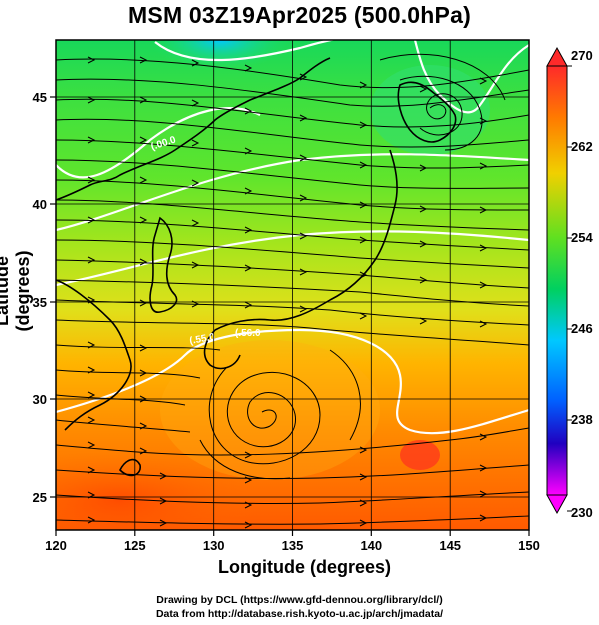 This screenshot has width=599, height=625. What do you see at coordinates (582, 284) in the screenshot?
I see `colorbar-tick-labels: 270 262 254 246 238 230` at bounding box center [582, 284].